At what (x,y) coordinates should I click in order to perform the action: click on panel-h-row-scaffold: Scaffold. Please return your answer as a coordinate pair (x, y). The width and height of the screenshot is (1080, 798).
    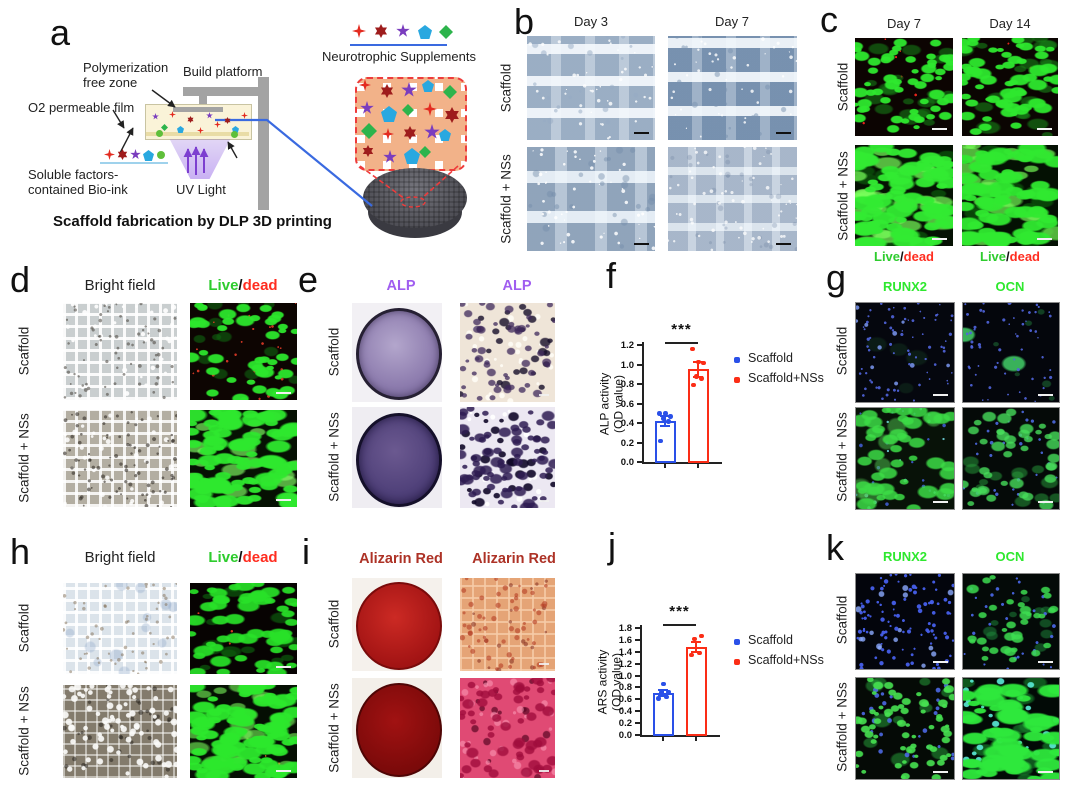
    Looking at the image, I should click on (24, 628).